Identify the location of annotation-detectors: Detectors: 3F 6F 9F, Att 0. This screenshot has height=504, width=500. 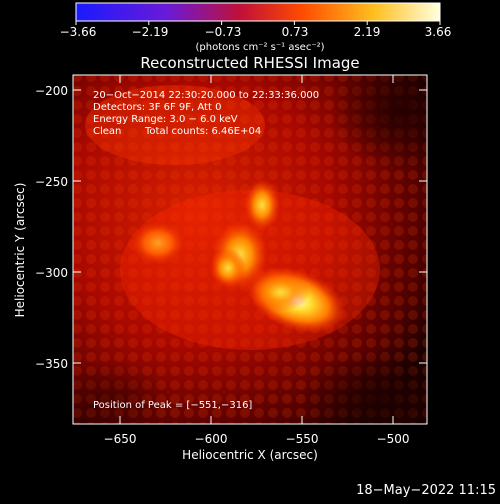
(157, 107).